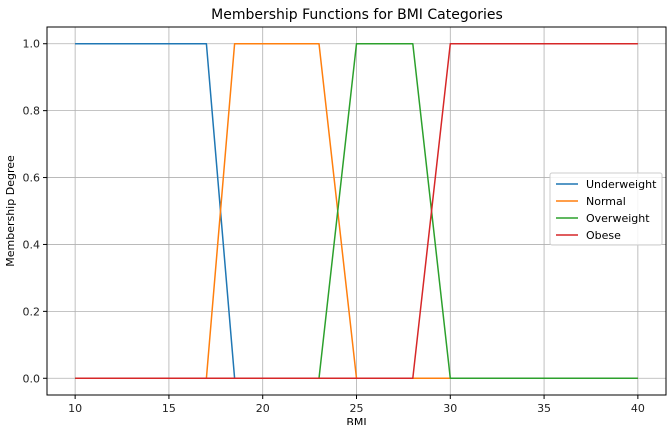 The width and height of the screenshot is (670, 425). I want to click on legend-label: Underweight, so click(621, 184).